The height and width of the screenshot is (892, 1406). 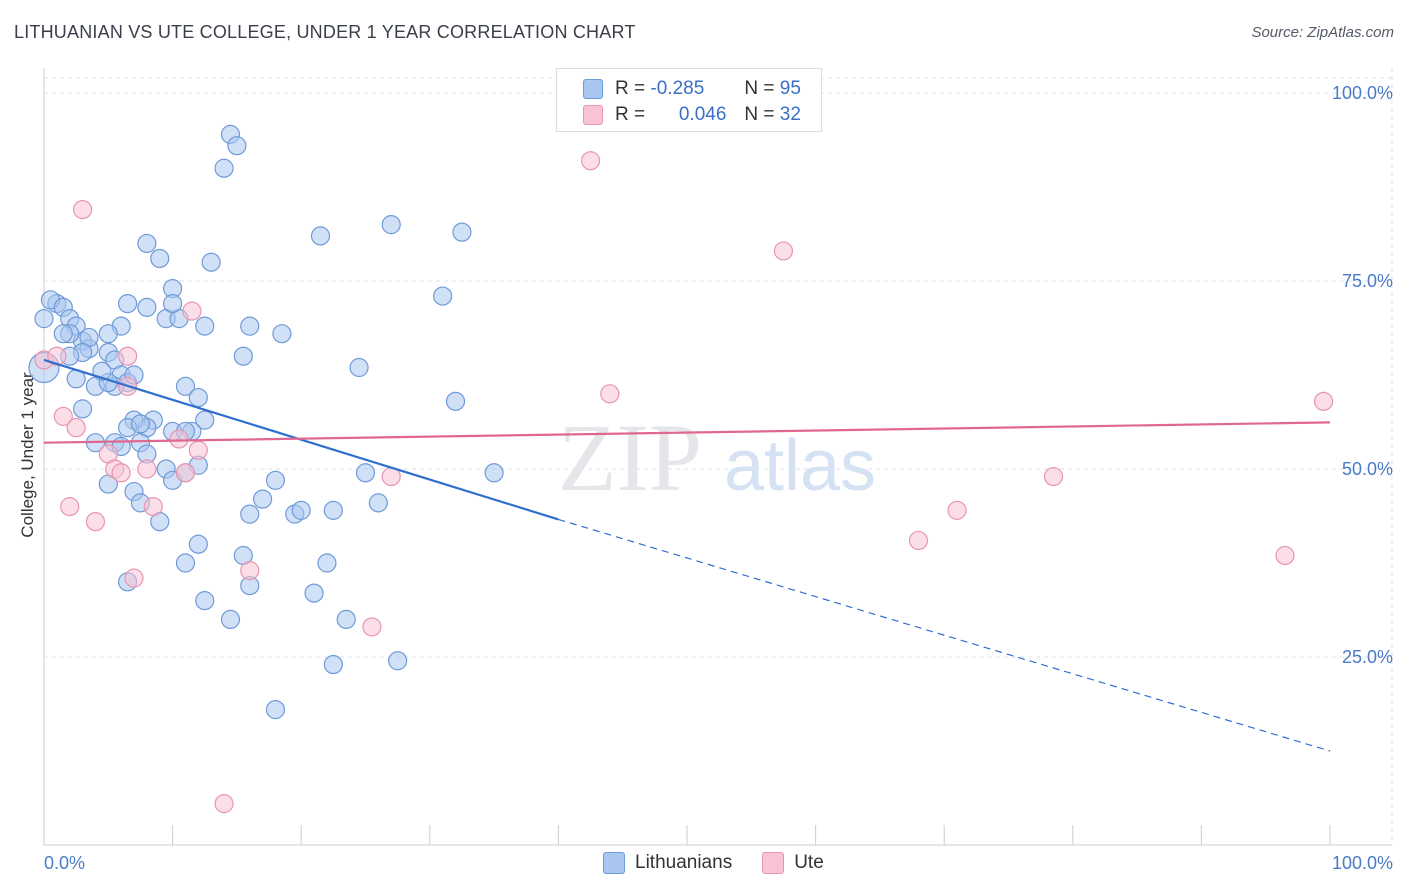 What do you see at coordinates (809, 862) in the screenshot?
I see `legend-label-ute: Ute` at bounding box center [809, 862].